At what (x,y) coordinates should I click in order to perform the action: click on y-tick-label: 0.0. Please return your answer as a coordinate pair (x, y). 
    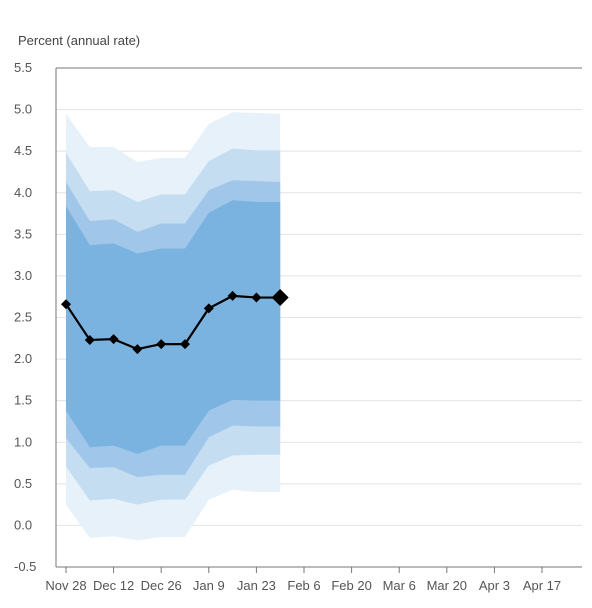
    Looking at the image, I should click on (23, 524).